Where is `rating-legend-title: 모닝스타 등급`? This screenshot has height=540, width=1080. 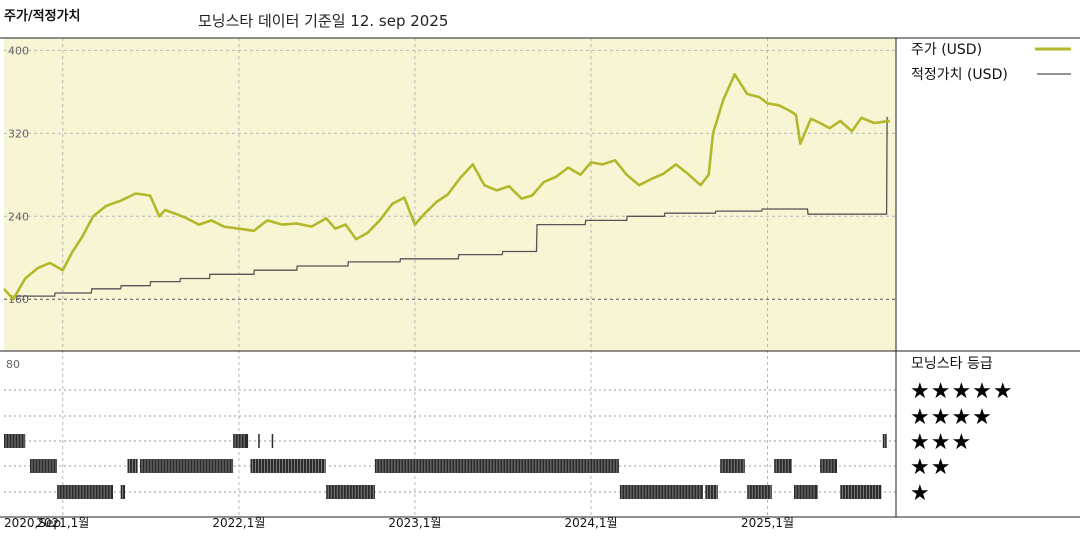 rating-legend-title: 모닝스타 등급 is located at coordinates (952, 364).